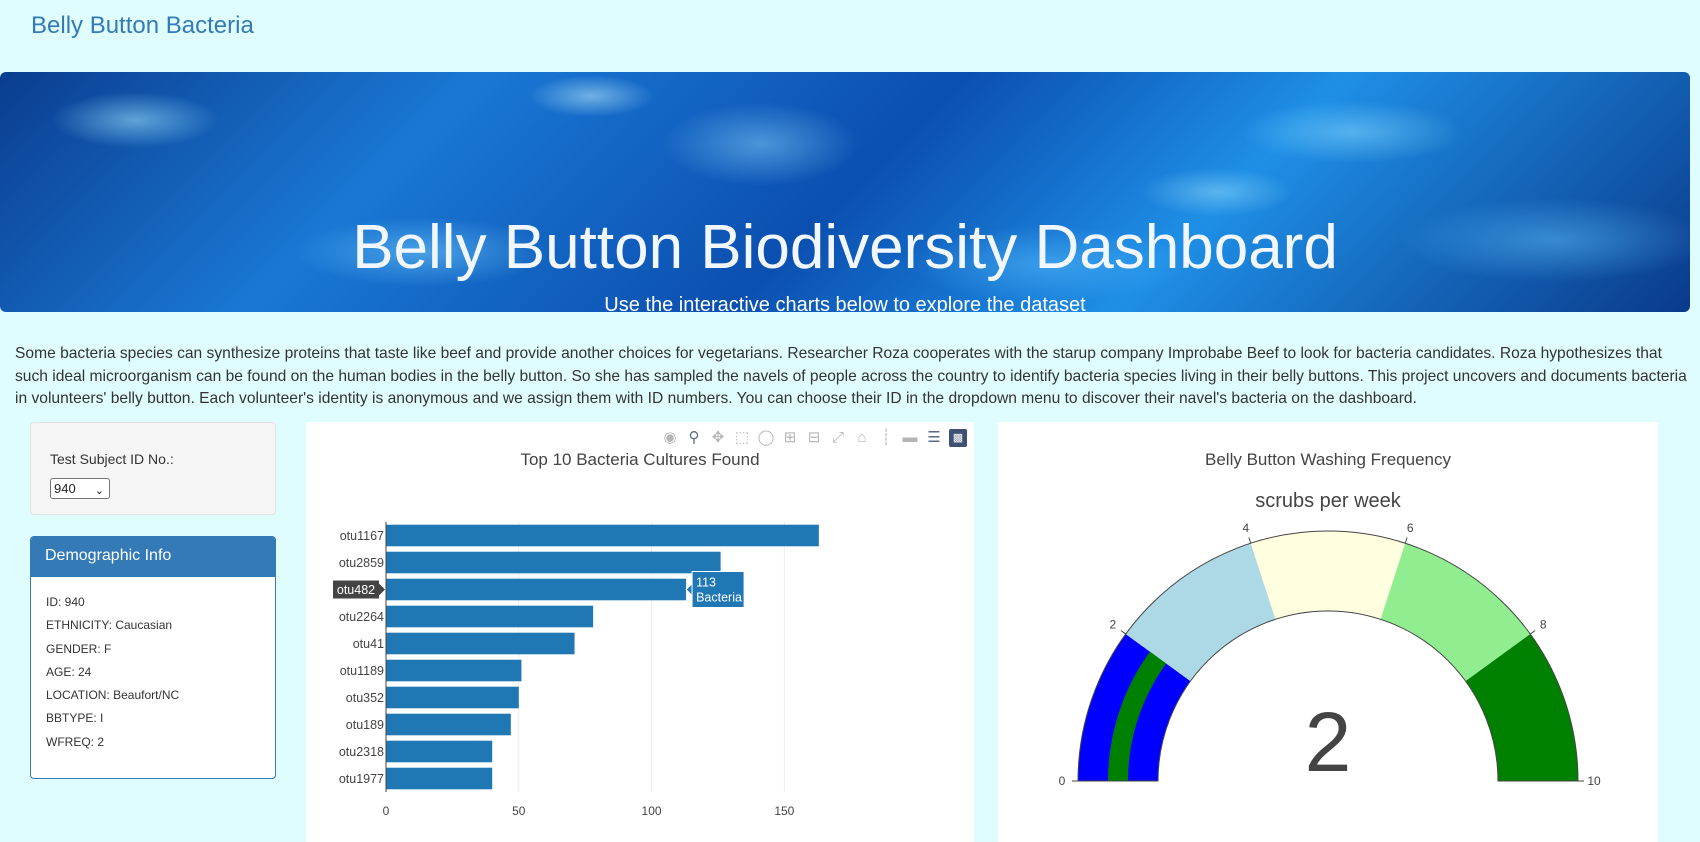 The height and width of the screenshot is (842, 1700). Describe the element at coordinates (1410, 528) in the screenshot. I see `gauge-tick-label: 6` at that location.